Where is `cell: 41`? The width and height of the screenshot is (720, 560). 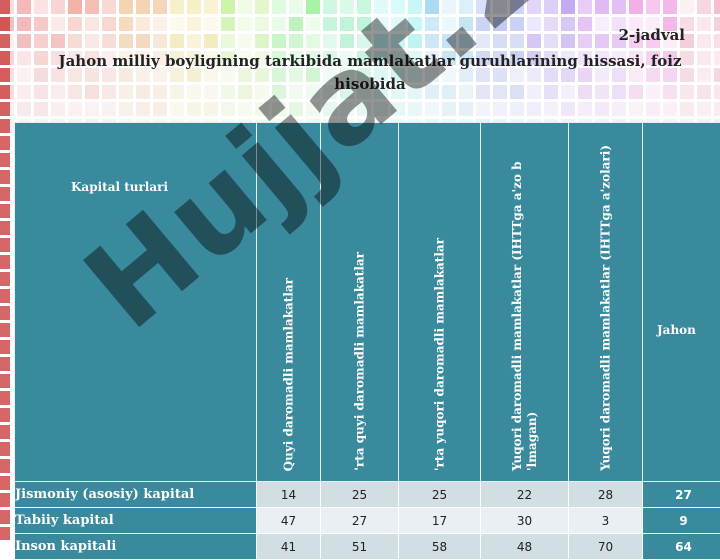 cell: 41 is located at coordinates (289, 547).